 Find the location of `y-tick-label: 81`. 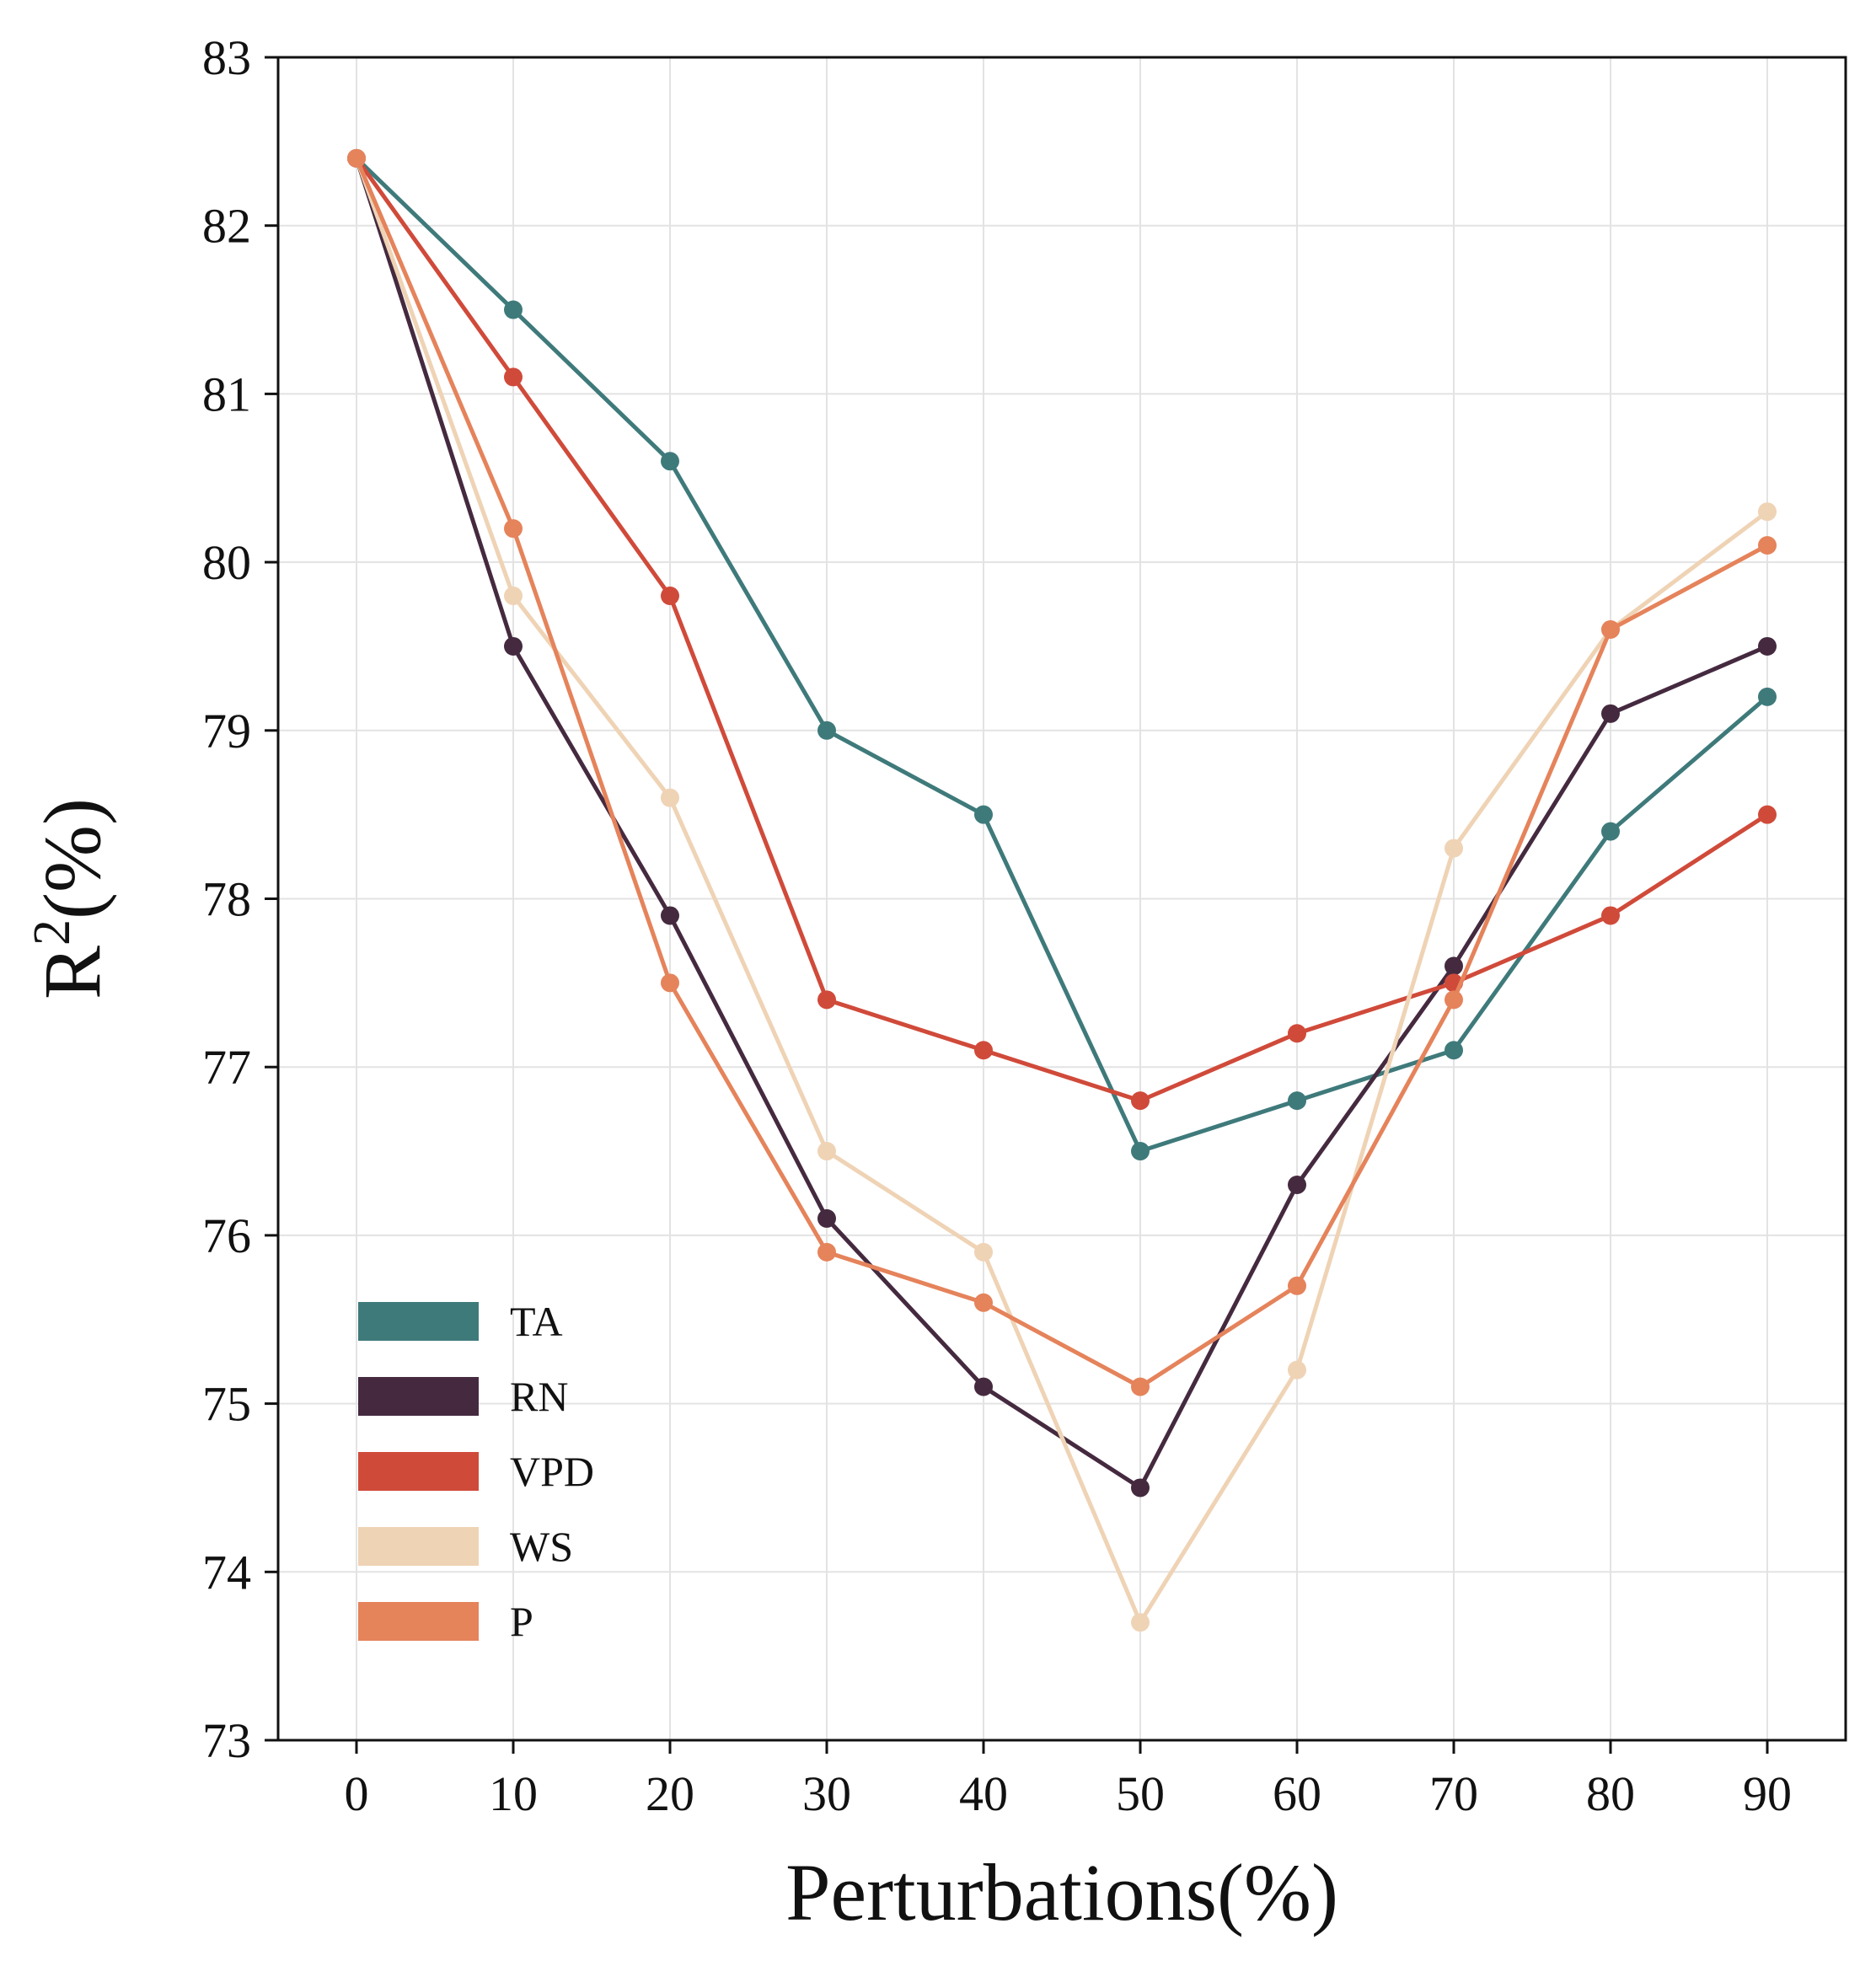

y-tick-label: 81 is located at coordinates (227, 394).